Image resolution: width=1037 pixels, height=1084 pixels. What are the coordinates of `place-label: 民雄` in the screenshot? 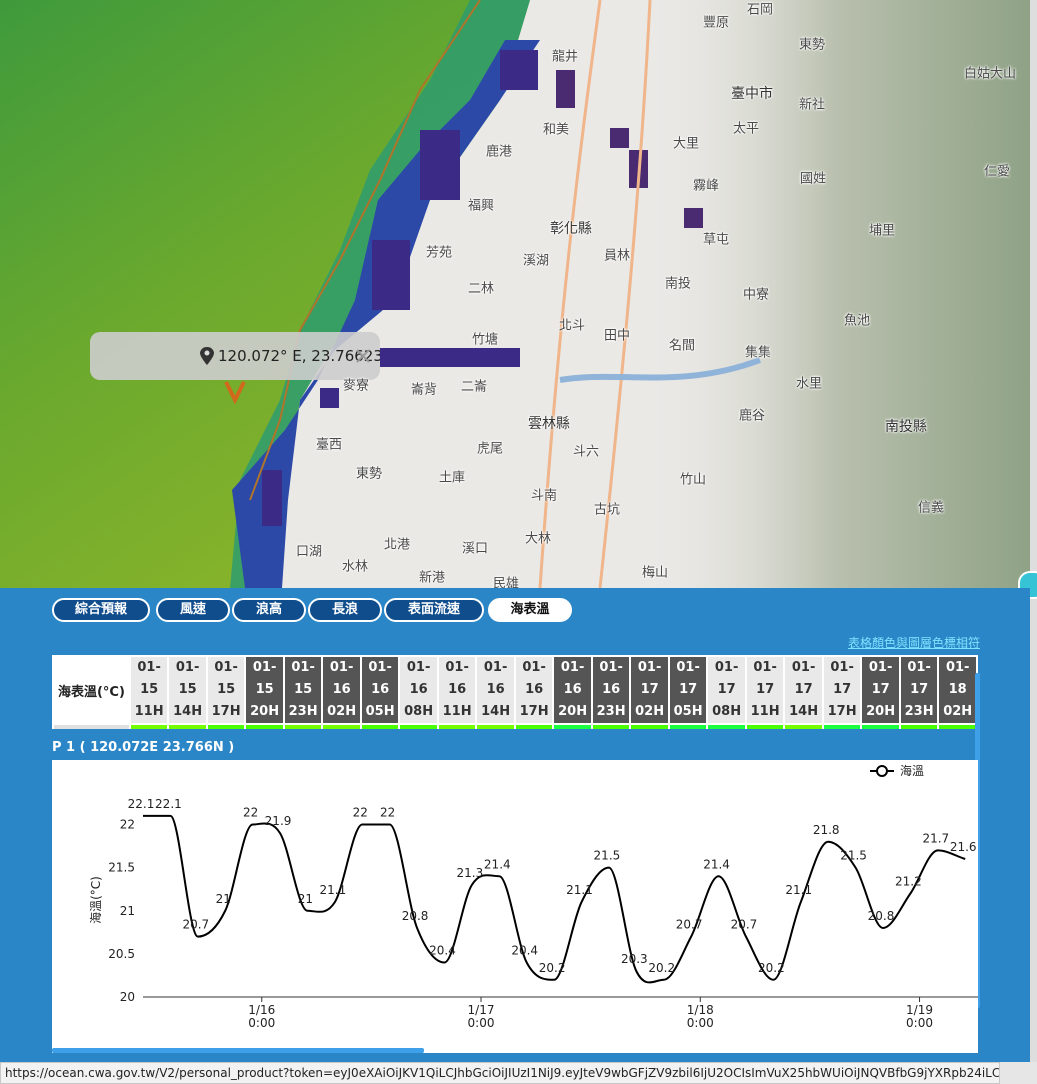 It's located at (506, 582).